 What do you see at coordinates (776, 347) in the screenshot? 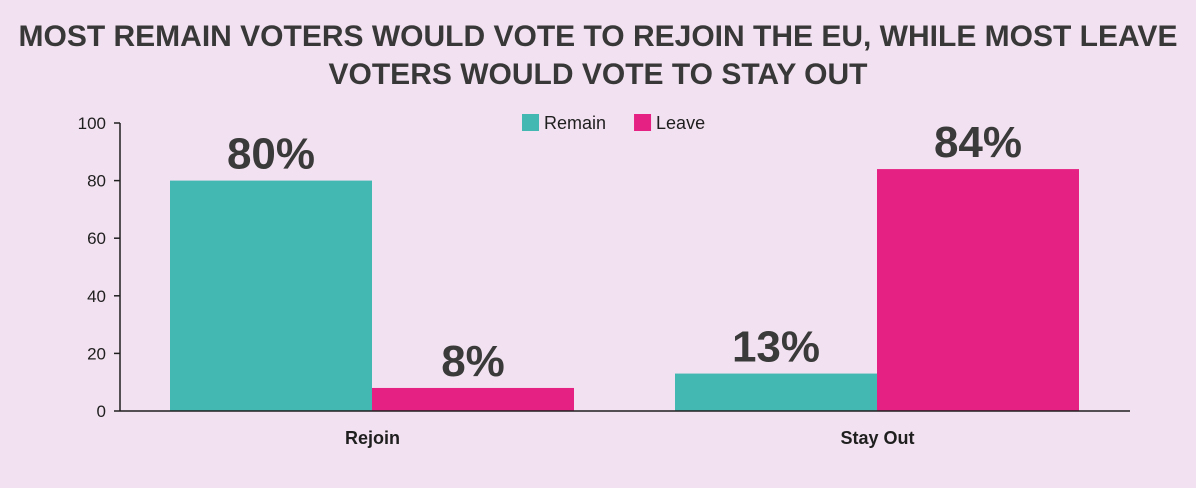
I see `data-label-remain-stay-out: 13%` at bounding box center [776, 347].